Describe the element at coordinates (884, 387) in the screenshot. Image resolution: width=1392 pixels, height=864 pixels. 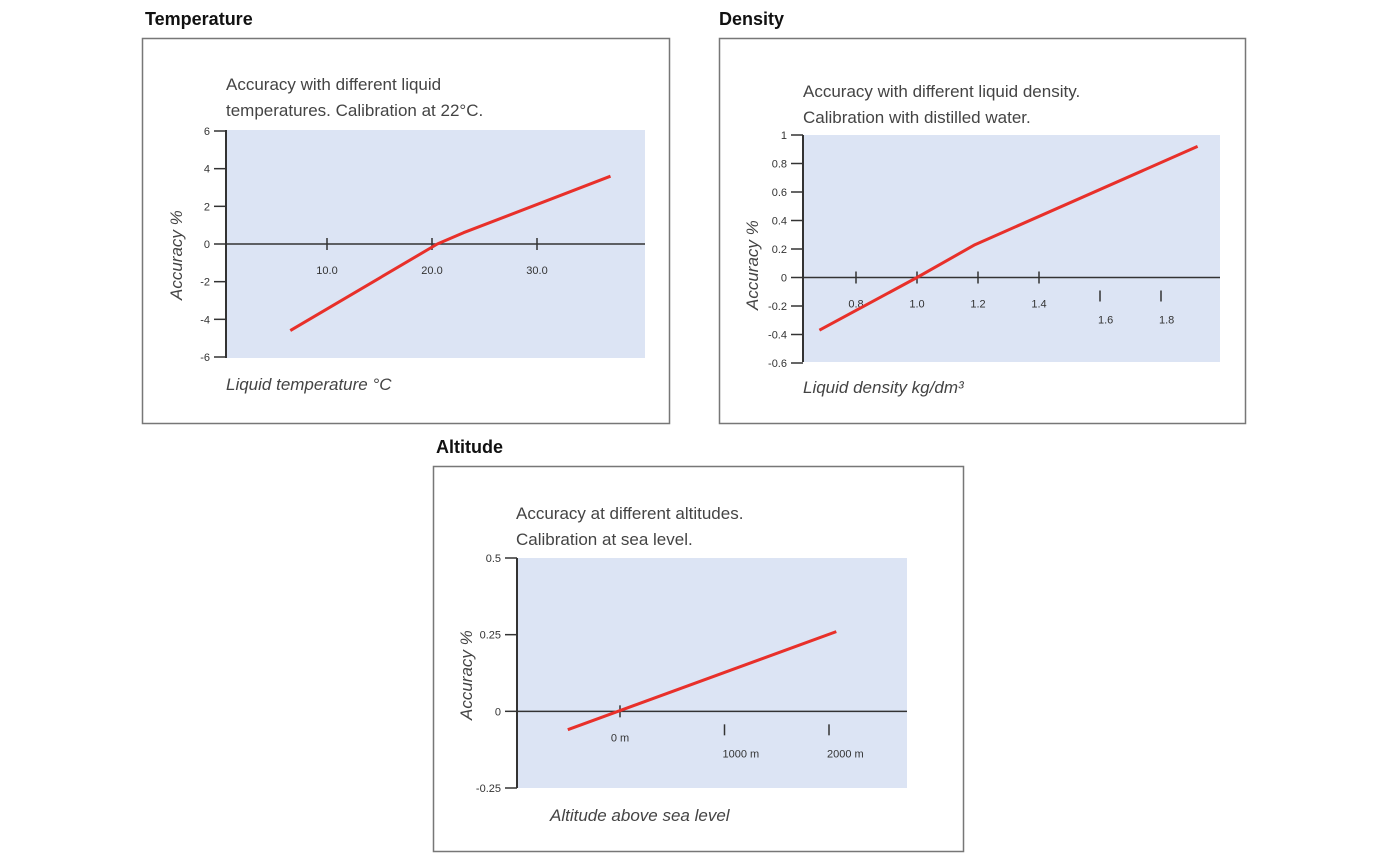
I see `x-axis-label: Liquid density kg/dm³` at that location.